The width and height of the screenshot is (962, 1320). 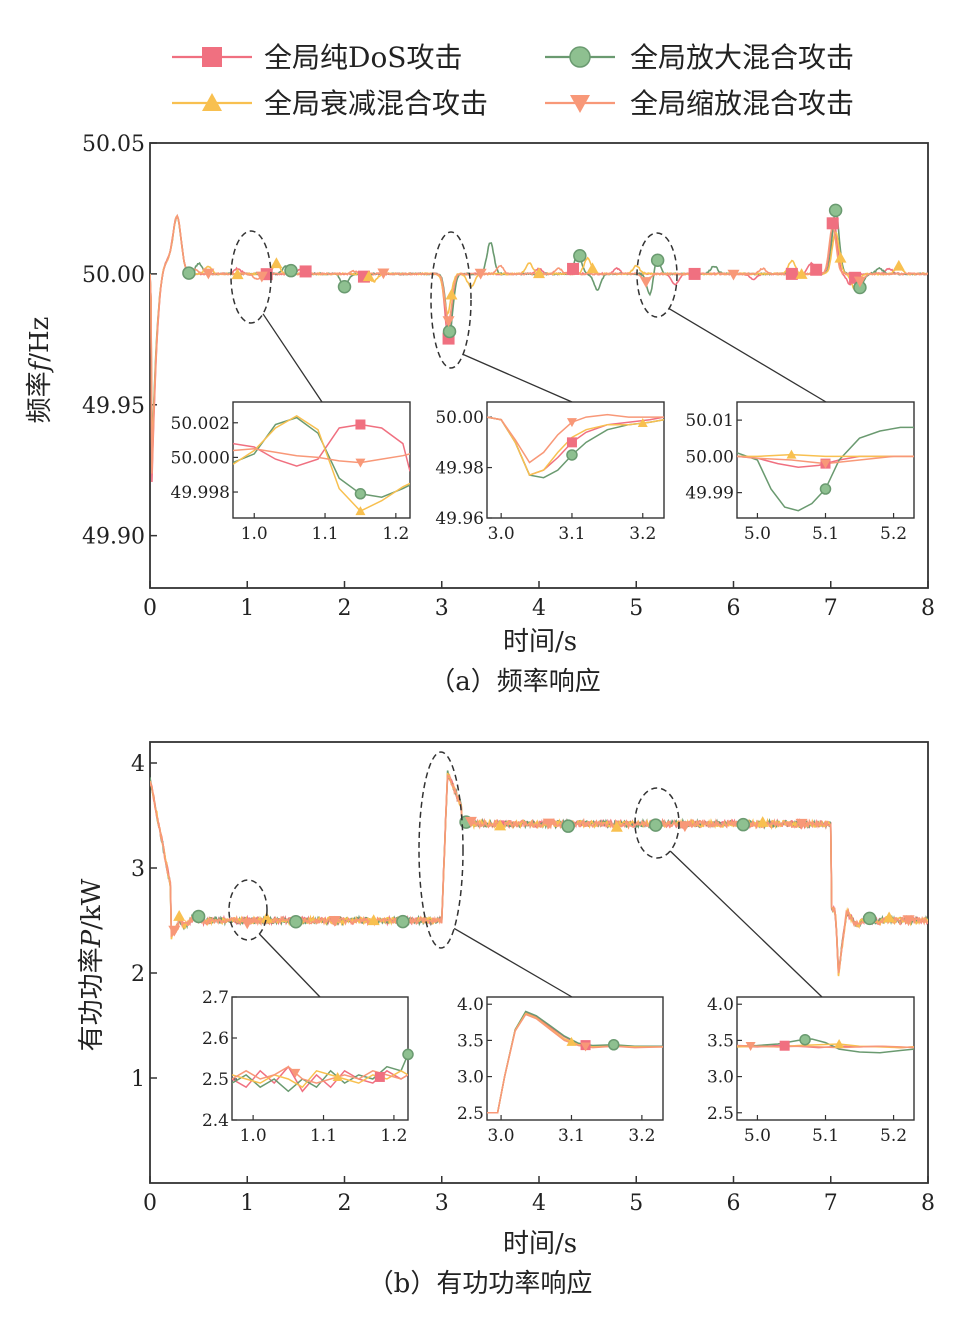 What do you see at coordinates (113, 275) in the screenshot?
I see `y-tick-label: 50.00` at bounding box center [113, 275].